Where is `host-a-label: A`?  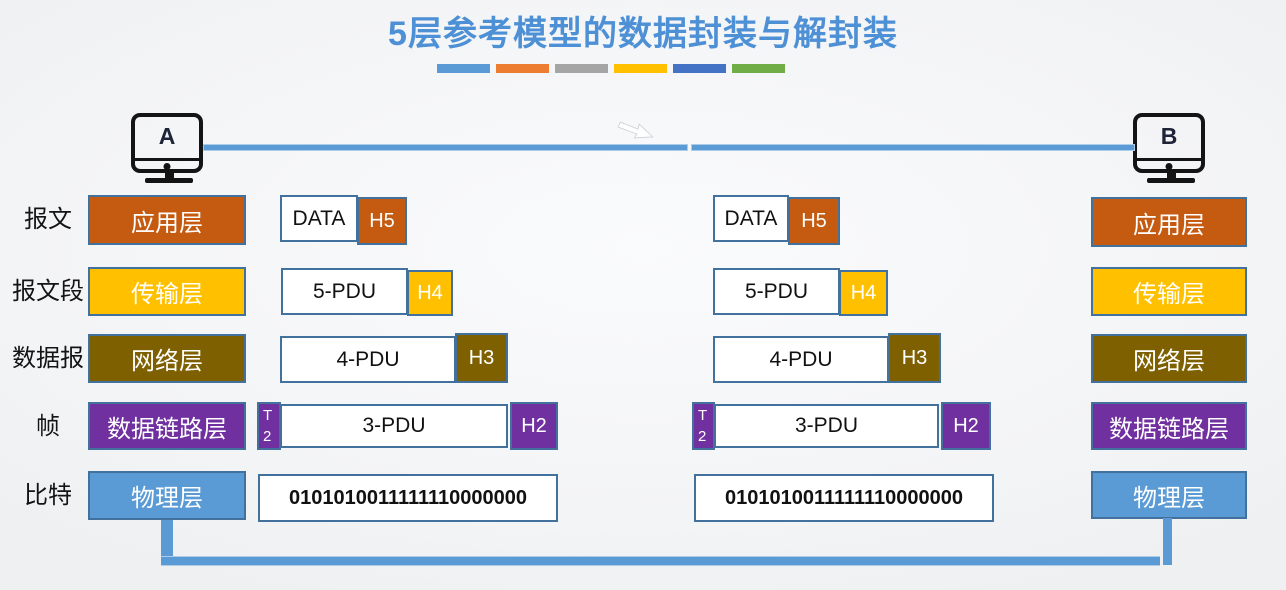
host-a-label: A is located at coordinates (167, 136).